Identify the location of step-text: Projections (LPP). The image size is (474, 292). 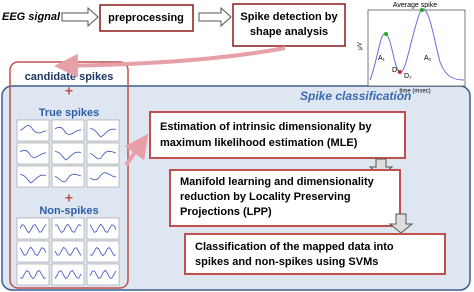
(226, 212).